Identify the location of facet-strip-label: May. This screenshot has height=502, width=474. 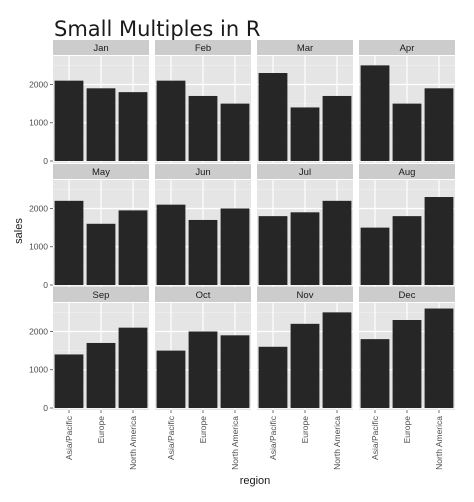
(101, 172).